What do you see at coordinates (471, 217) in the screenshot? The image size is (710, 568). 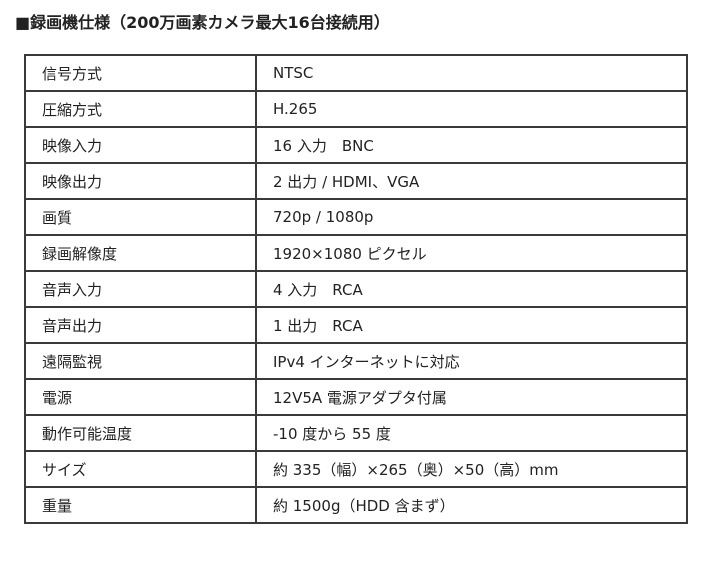 I see `spec-value: 720p / 1080p` at bounding box center [471, 217].